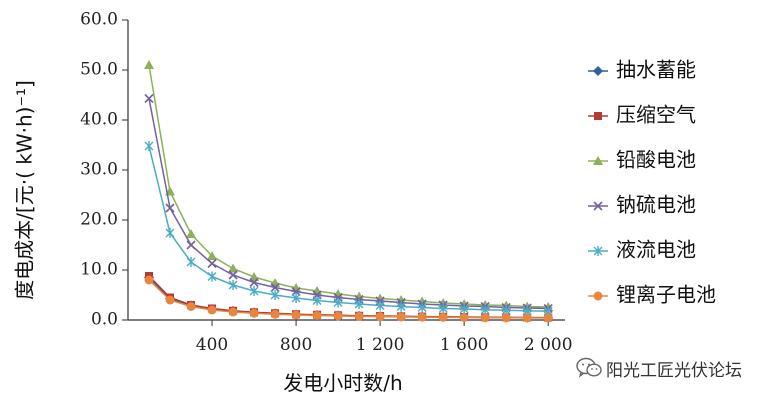 The image size is (777, 407). I want to click on y-tick-label: 0.0, so click(104, 320).